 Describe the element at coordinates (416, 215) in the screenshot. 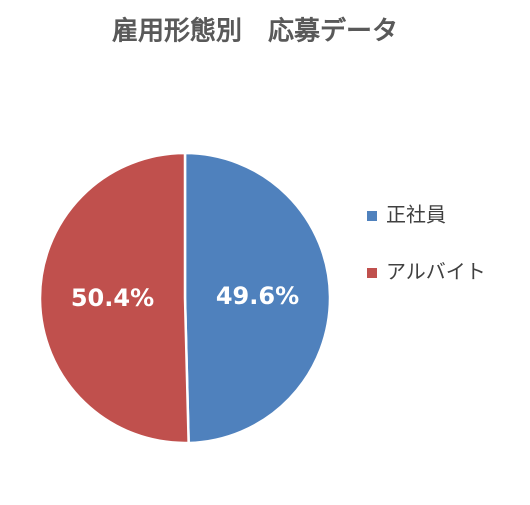

I see `legend-label: 正社員` at that location.